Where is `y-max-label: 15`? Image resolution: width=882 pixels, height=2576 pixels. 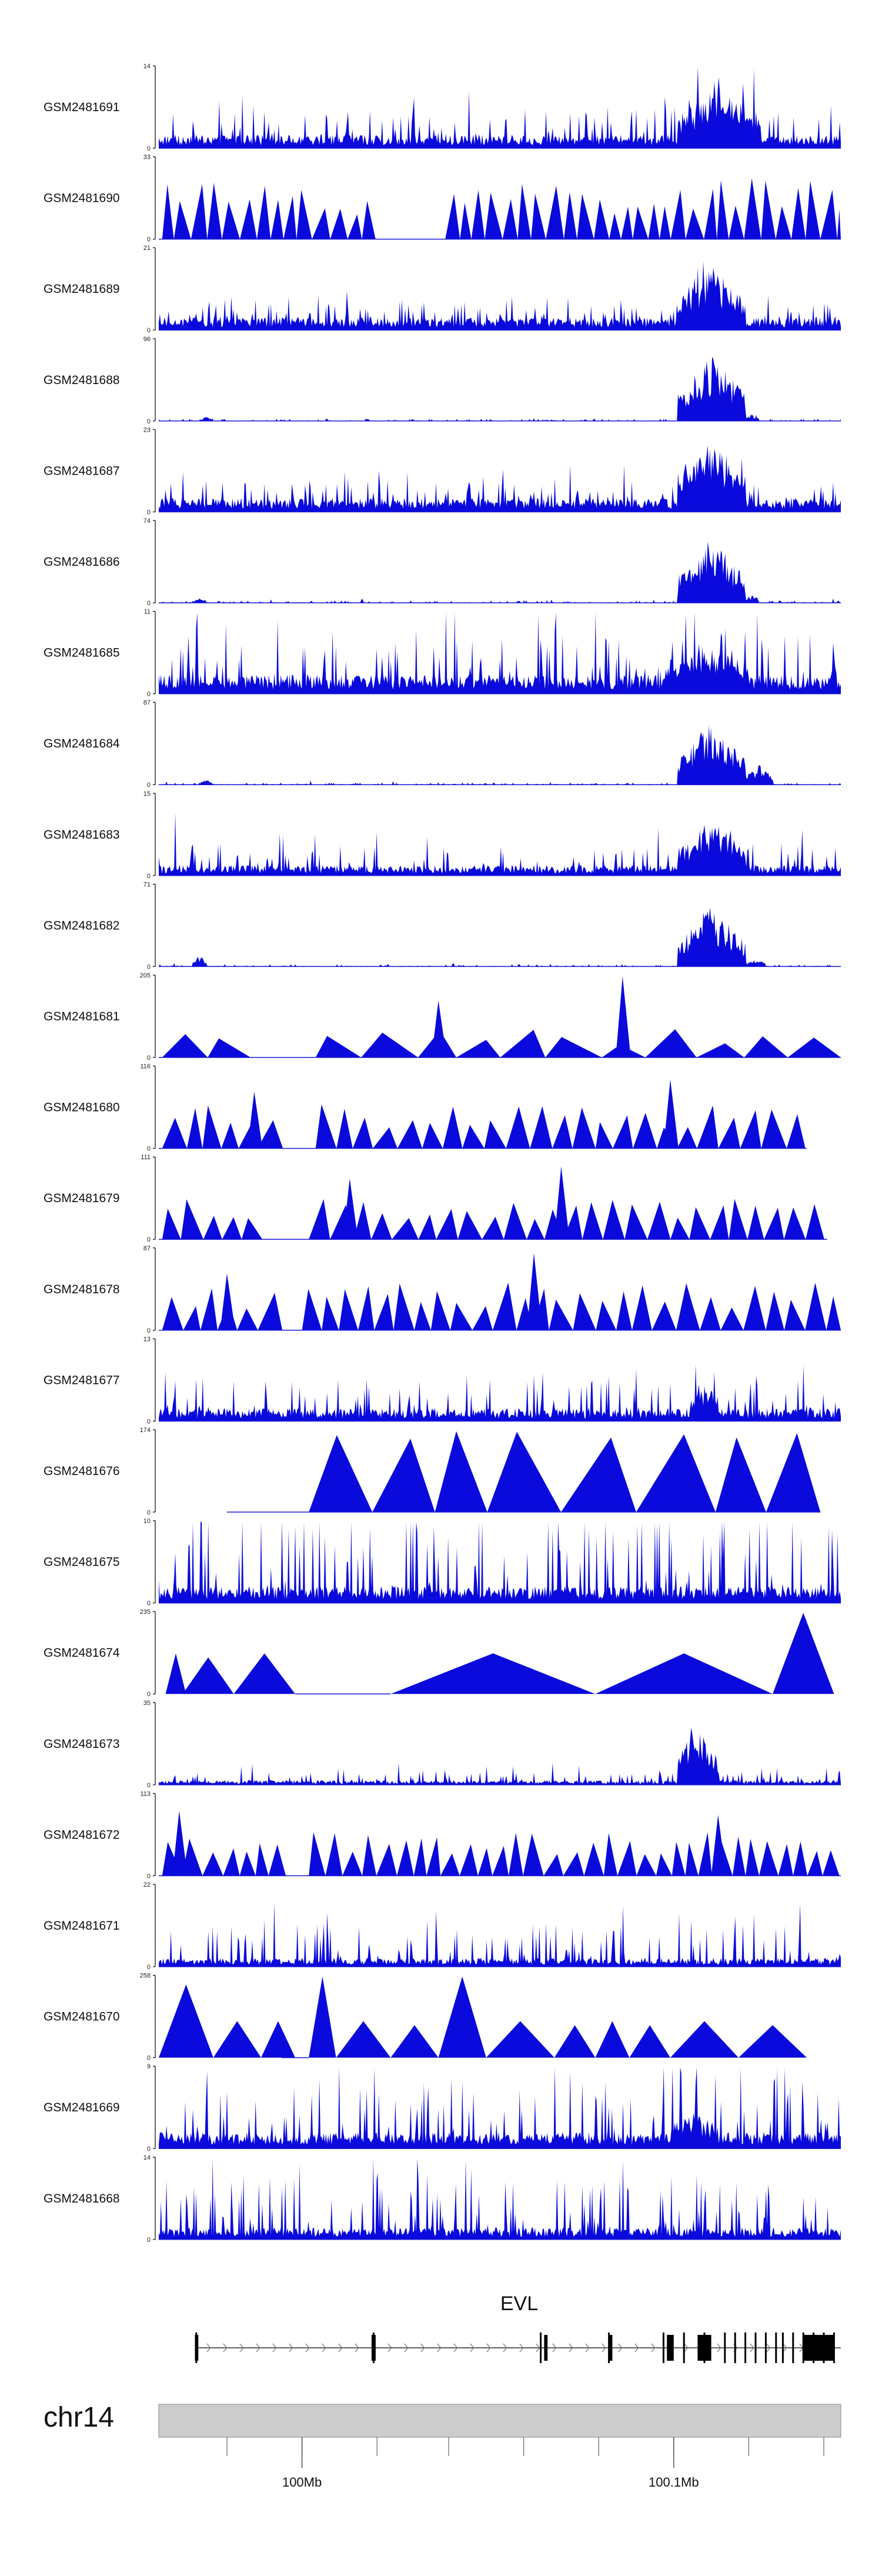 y-max-label: 15 is located at coordinates (147, 794).